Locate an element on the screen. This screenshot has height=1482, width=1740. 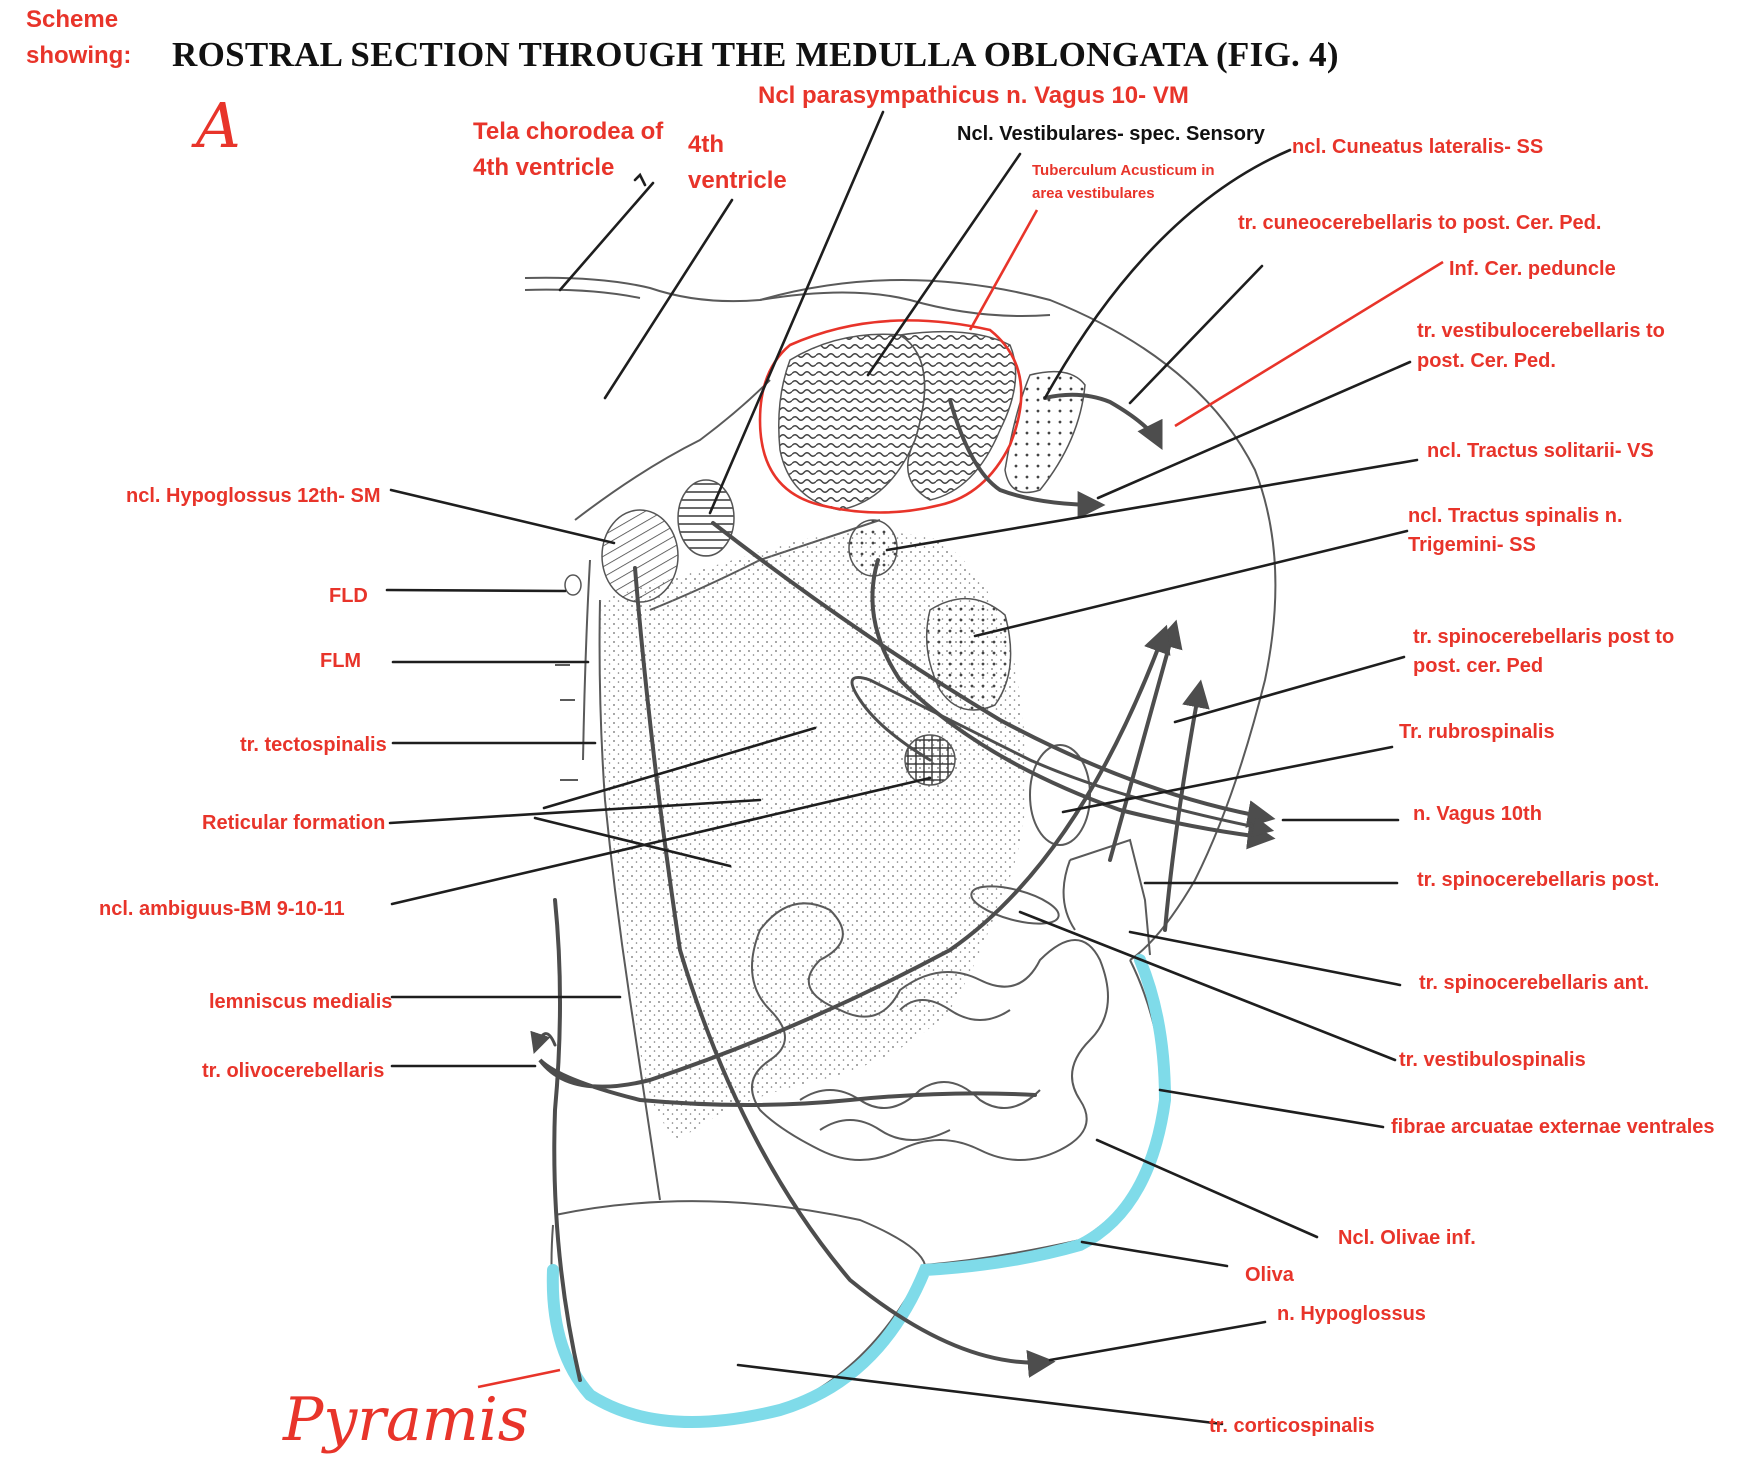
scheme-label: Scheme is located at coordinates (72, 19).